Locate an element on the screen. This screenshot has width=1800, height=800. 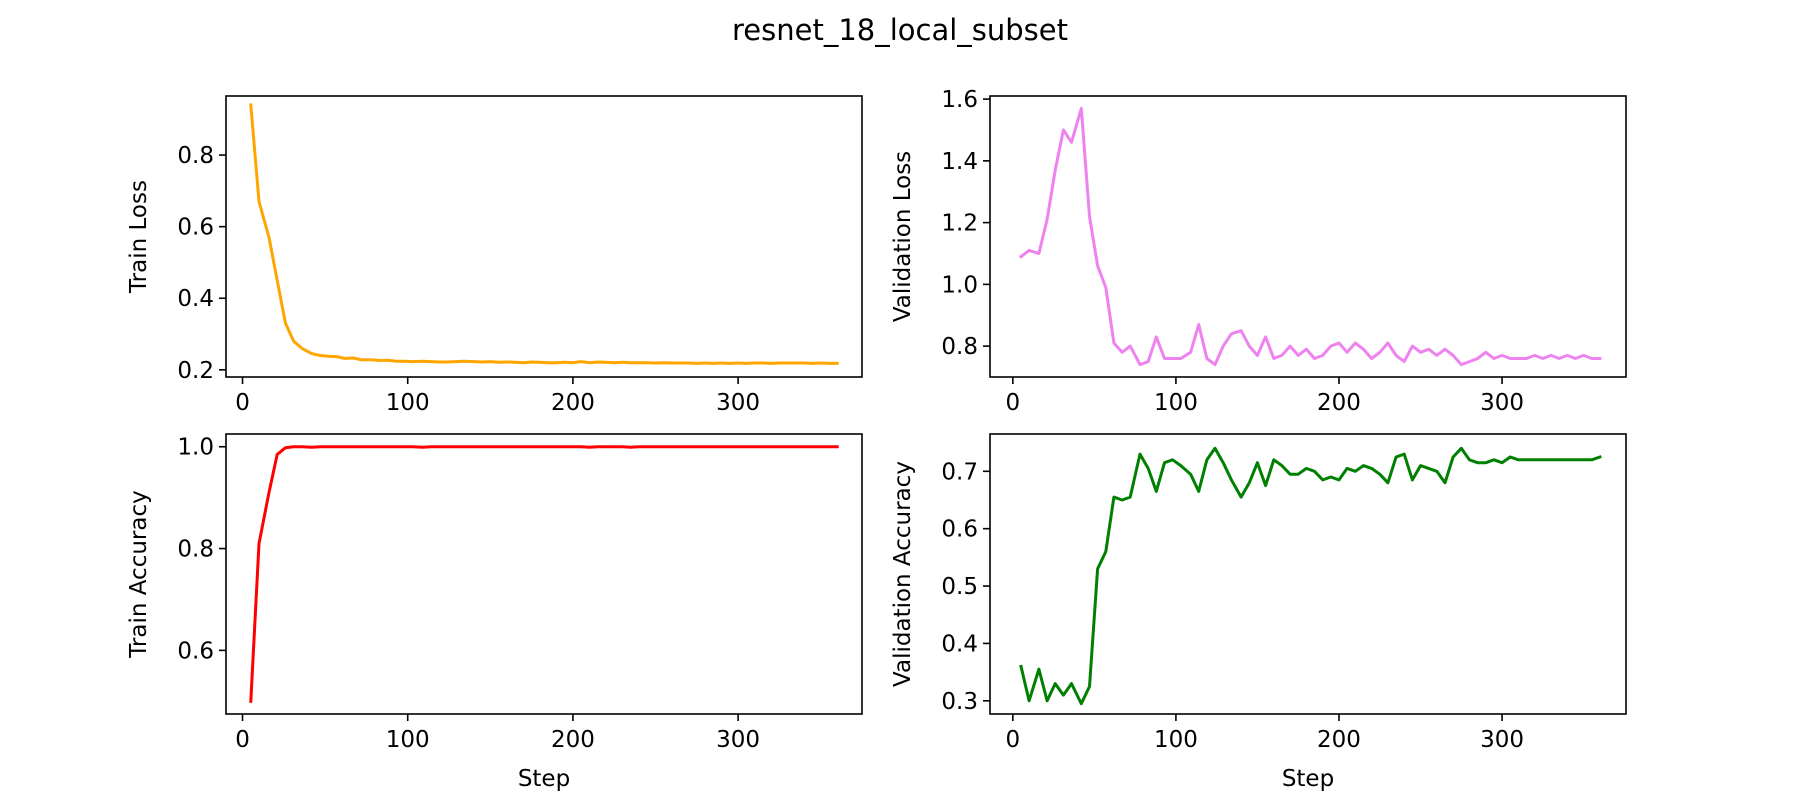
y-tick-label: 0.7 is located at coordinates (959, 472).